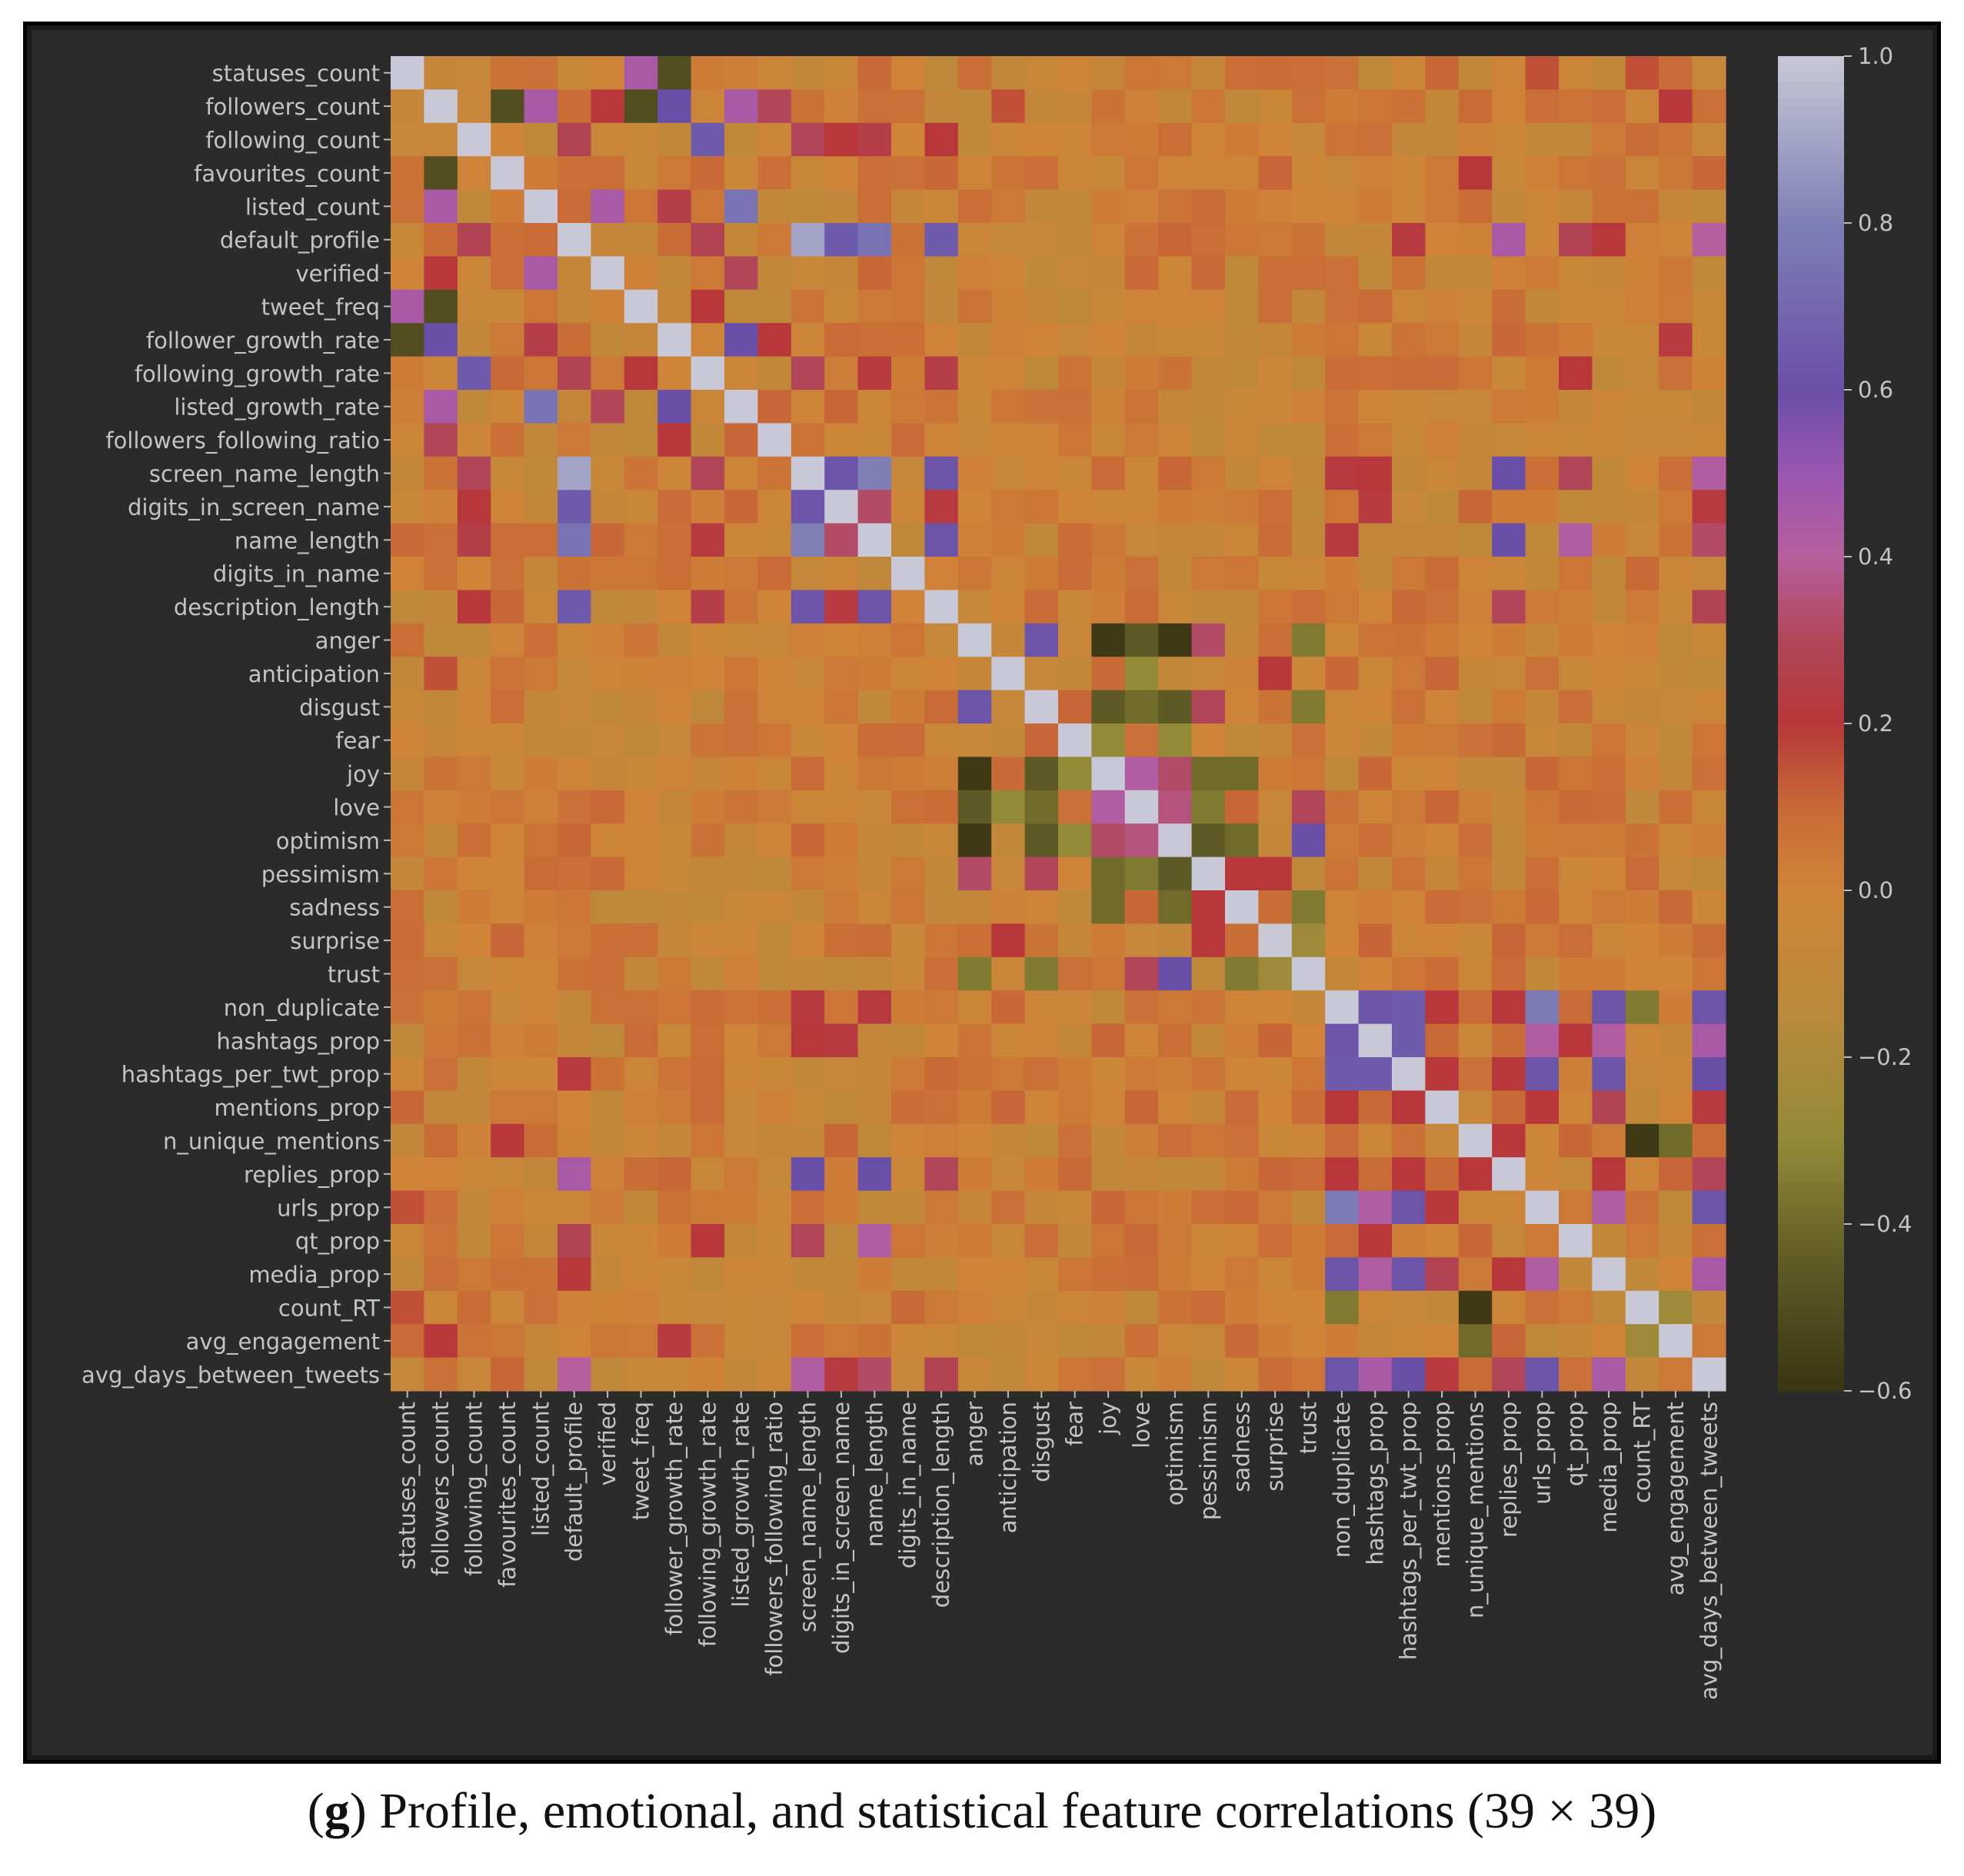 The width and height of the screenshot is (1964, 1876). What do you see at coordinates (1309, 1428) in the screenshot?
I see `x-tick-label: trust` at bounding box center [1309, 1428].